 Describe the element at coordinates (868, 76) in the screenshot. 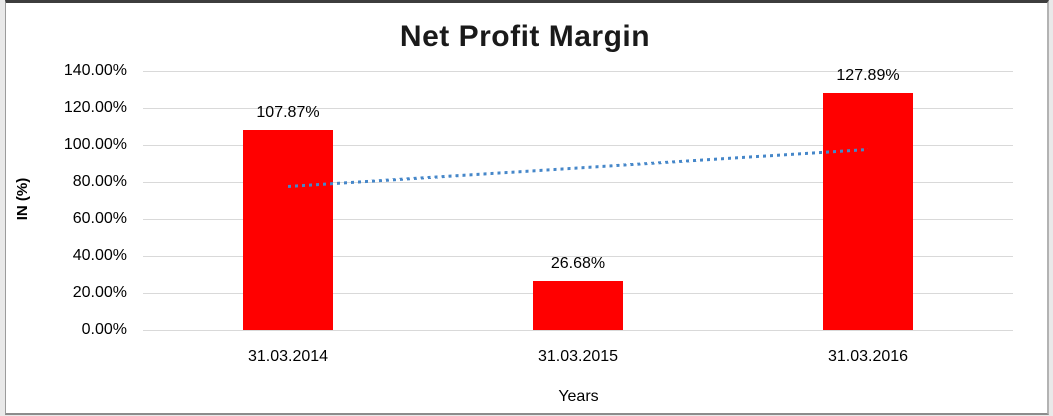

I see `bar-value-label: 127.89%` at that location.